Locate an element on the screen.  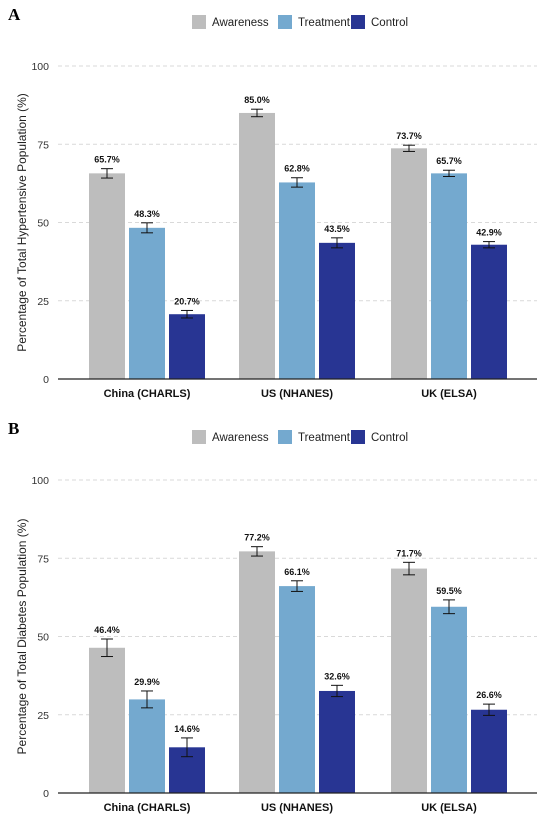
data-label: 42.9% is located at coordinates (489, 233).